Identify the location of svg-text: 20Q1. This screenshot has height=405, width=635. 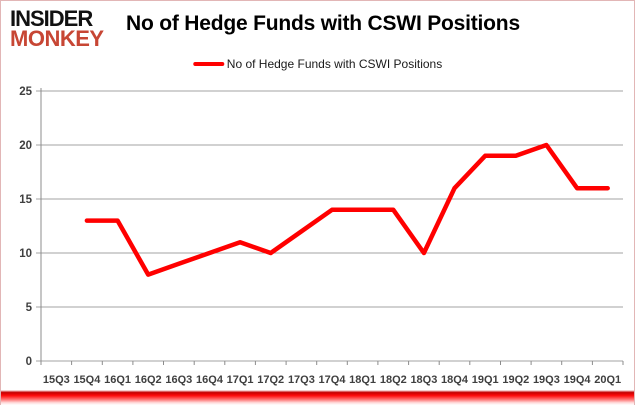
(607, 380).